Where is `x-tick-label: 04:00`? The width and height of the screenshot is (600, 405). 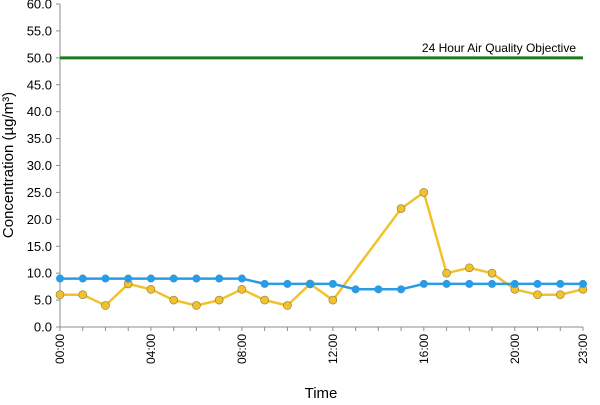
x-tick-label: 04:00 is located at coordinates (151, 349).